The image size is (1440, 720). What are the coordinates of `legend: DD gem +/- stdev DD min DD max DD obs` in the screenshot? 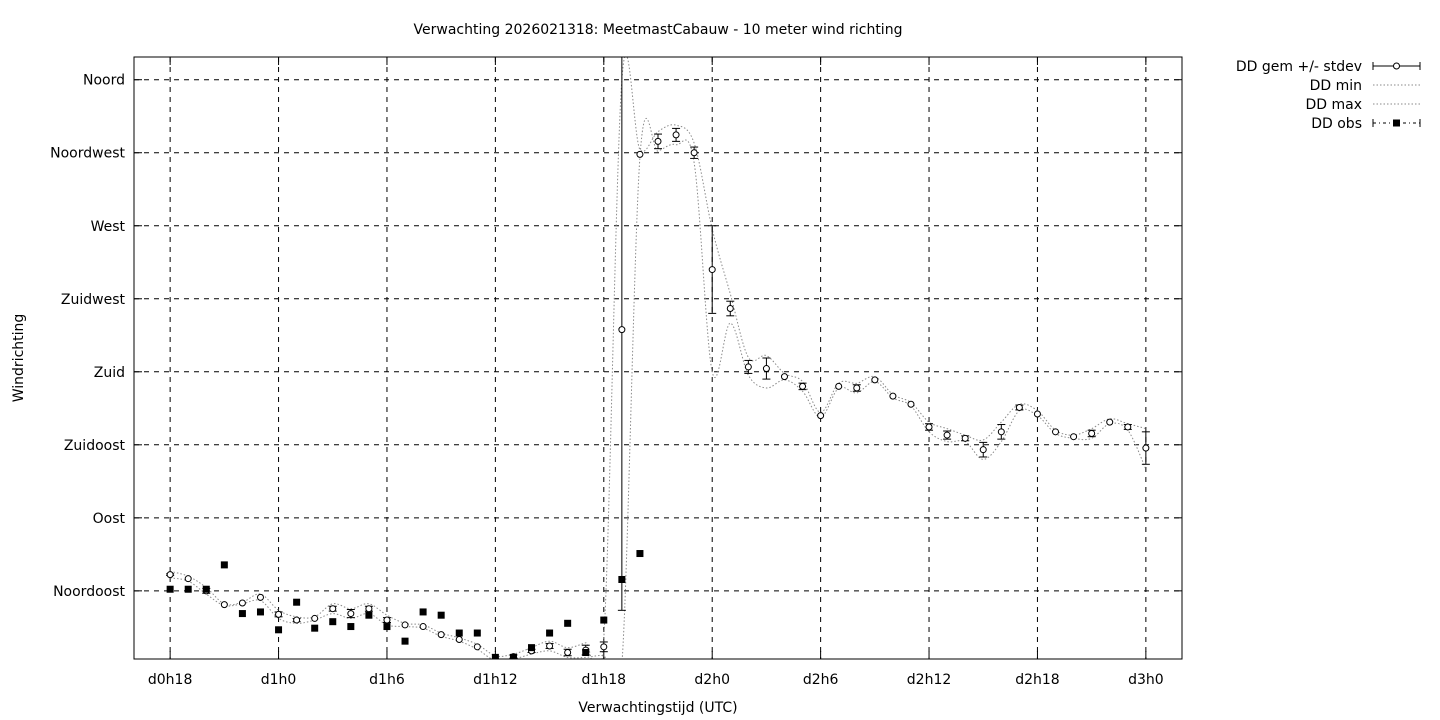 It's located at (1328, 95).